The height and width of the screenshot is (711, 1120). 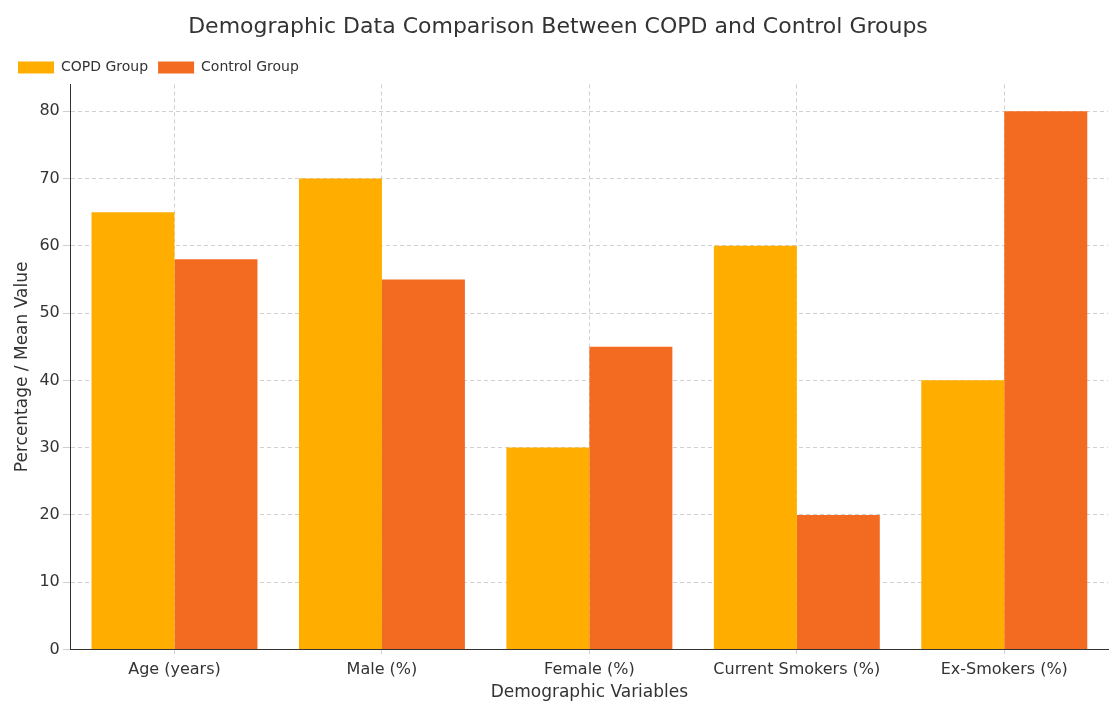 What do you see at coordinates (49, 244) in the screenshot?
I see `y-tick-label: 60` at bounding box center [49, 244].